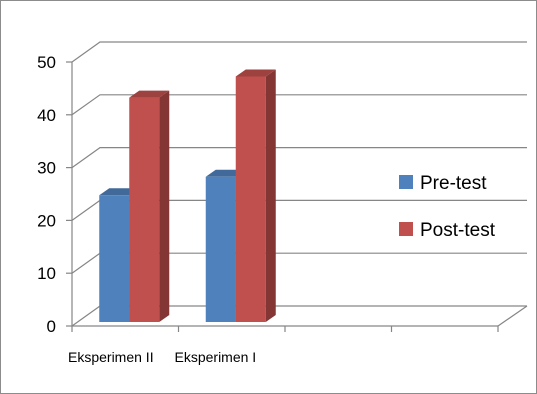 This screenshot has width=537, height=394. What do you see at coordinates (216, 357) in the screenshot?
I see `x-tick-label: Eksperimen I` at bounding box center [216, 357].